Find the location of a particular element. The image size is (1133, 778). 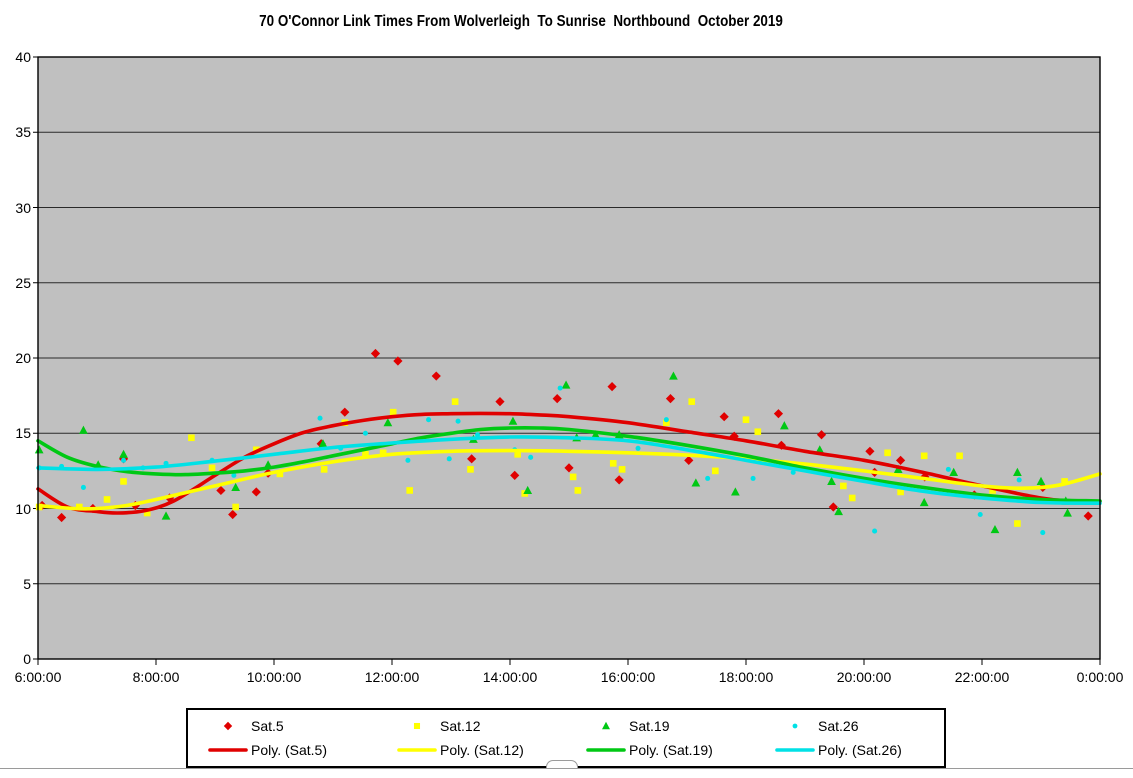

trendline-Poly.-Sat.19- is located at coordinates (569, 464).